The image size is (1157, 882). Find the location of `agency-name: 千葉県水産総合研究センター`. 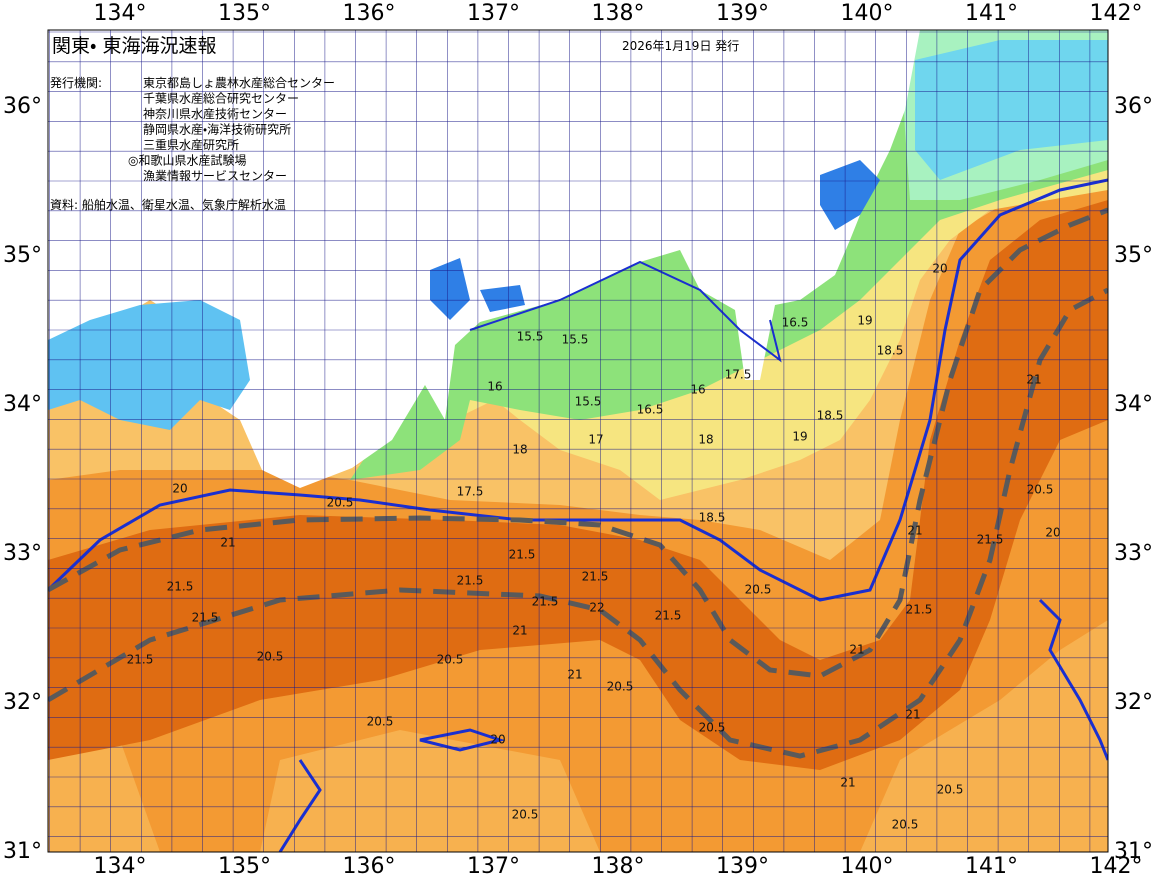

agency-name: 千葉県水産総合研究センター is located at coordinates (221, 98).